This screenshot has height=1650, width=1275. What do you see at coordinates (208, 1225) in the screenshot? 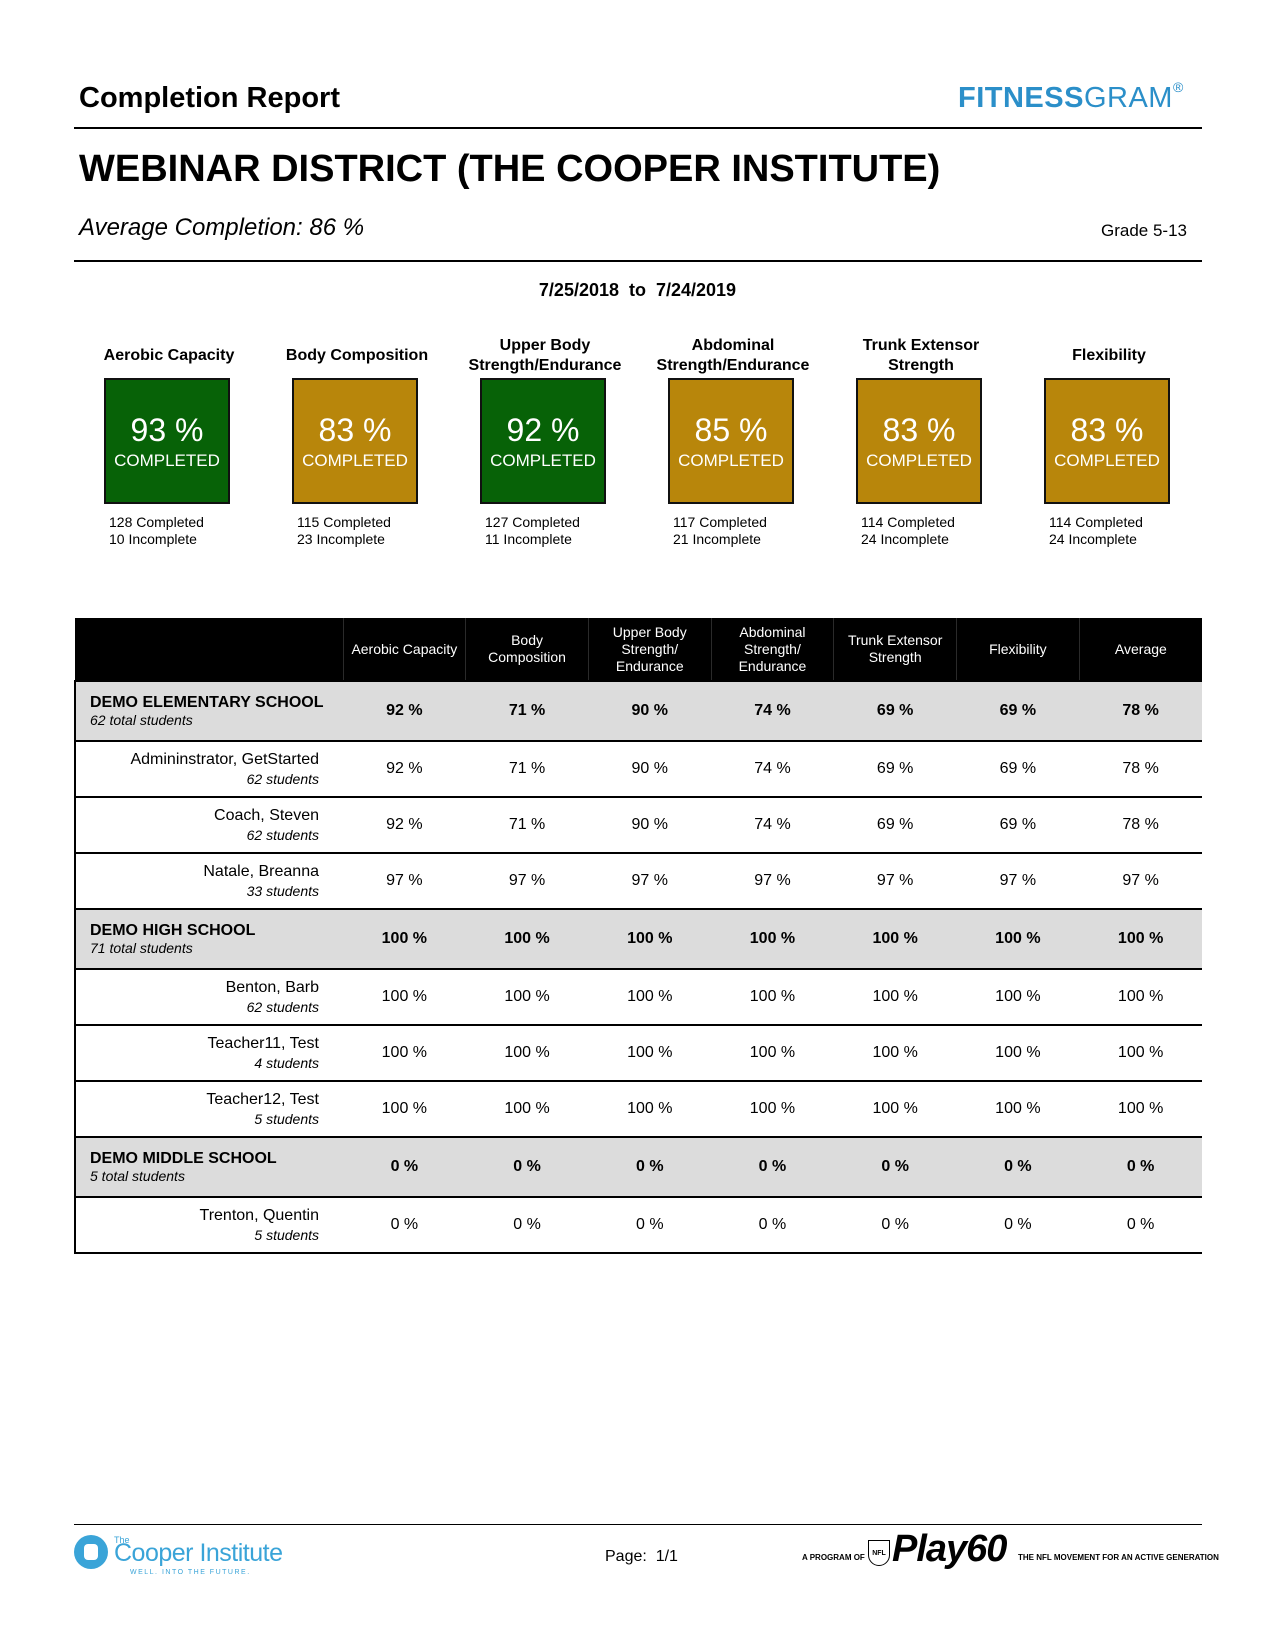
I see `teacher-name-cell: Trenton, Quentin 5 students` at bounding box center [208, 1225].